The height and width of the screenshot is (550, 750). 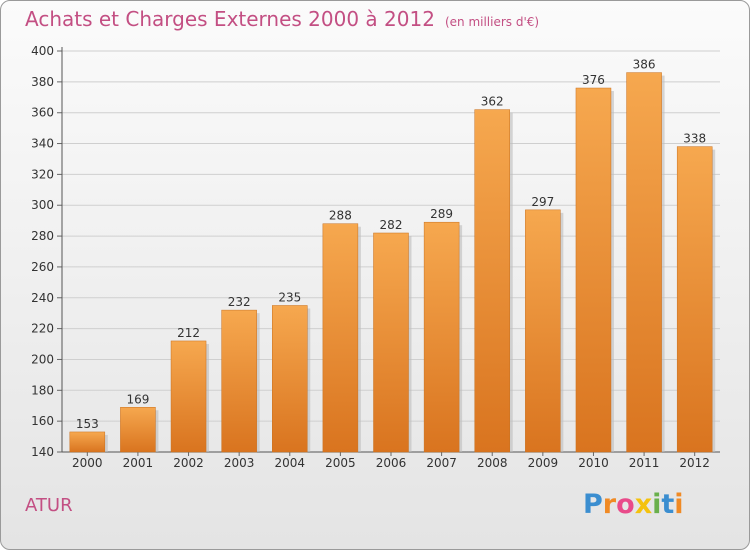 What do you see at coordinates (441, 214) in the screenshot?
I see `data-label: 289` at bounding box center [441, 214].